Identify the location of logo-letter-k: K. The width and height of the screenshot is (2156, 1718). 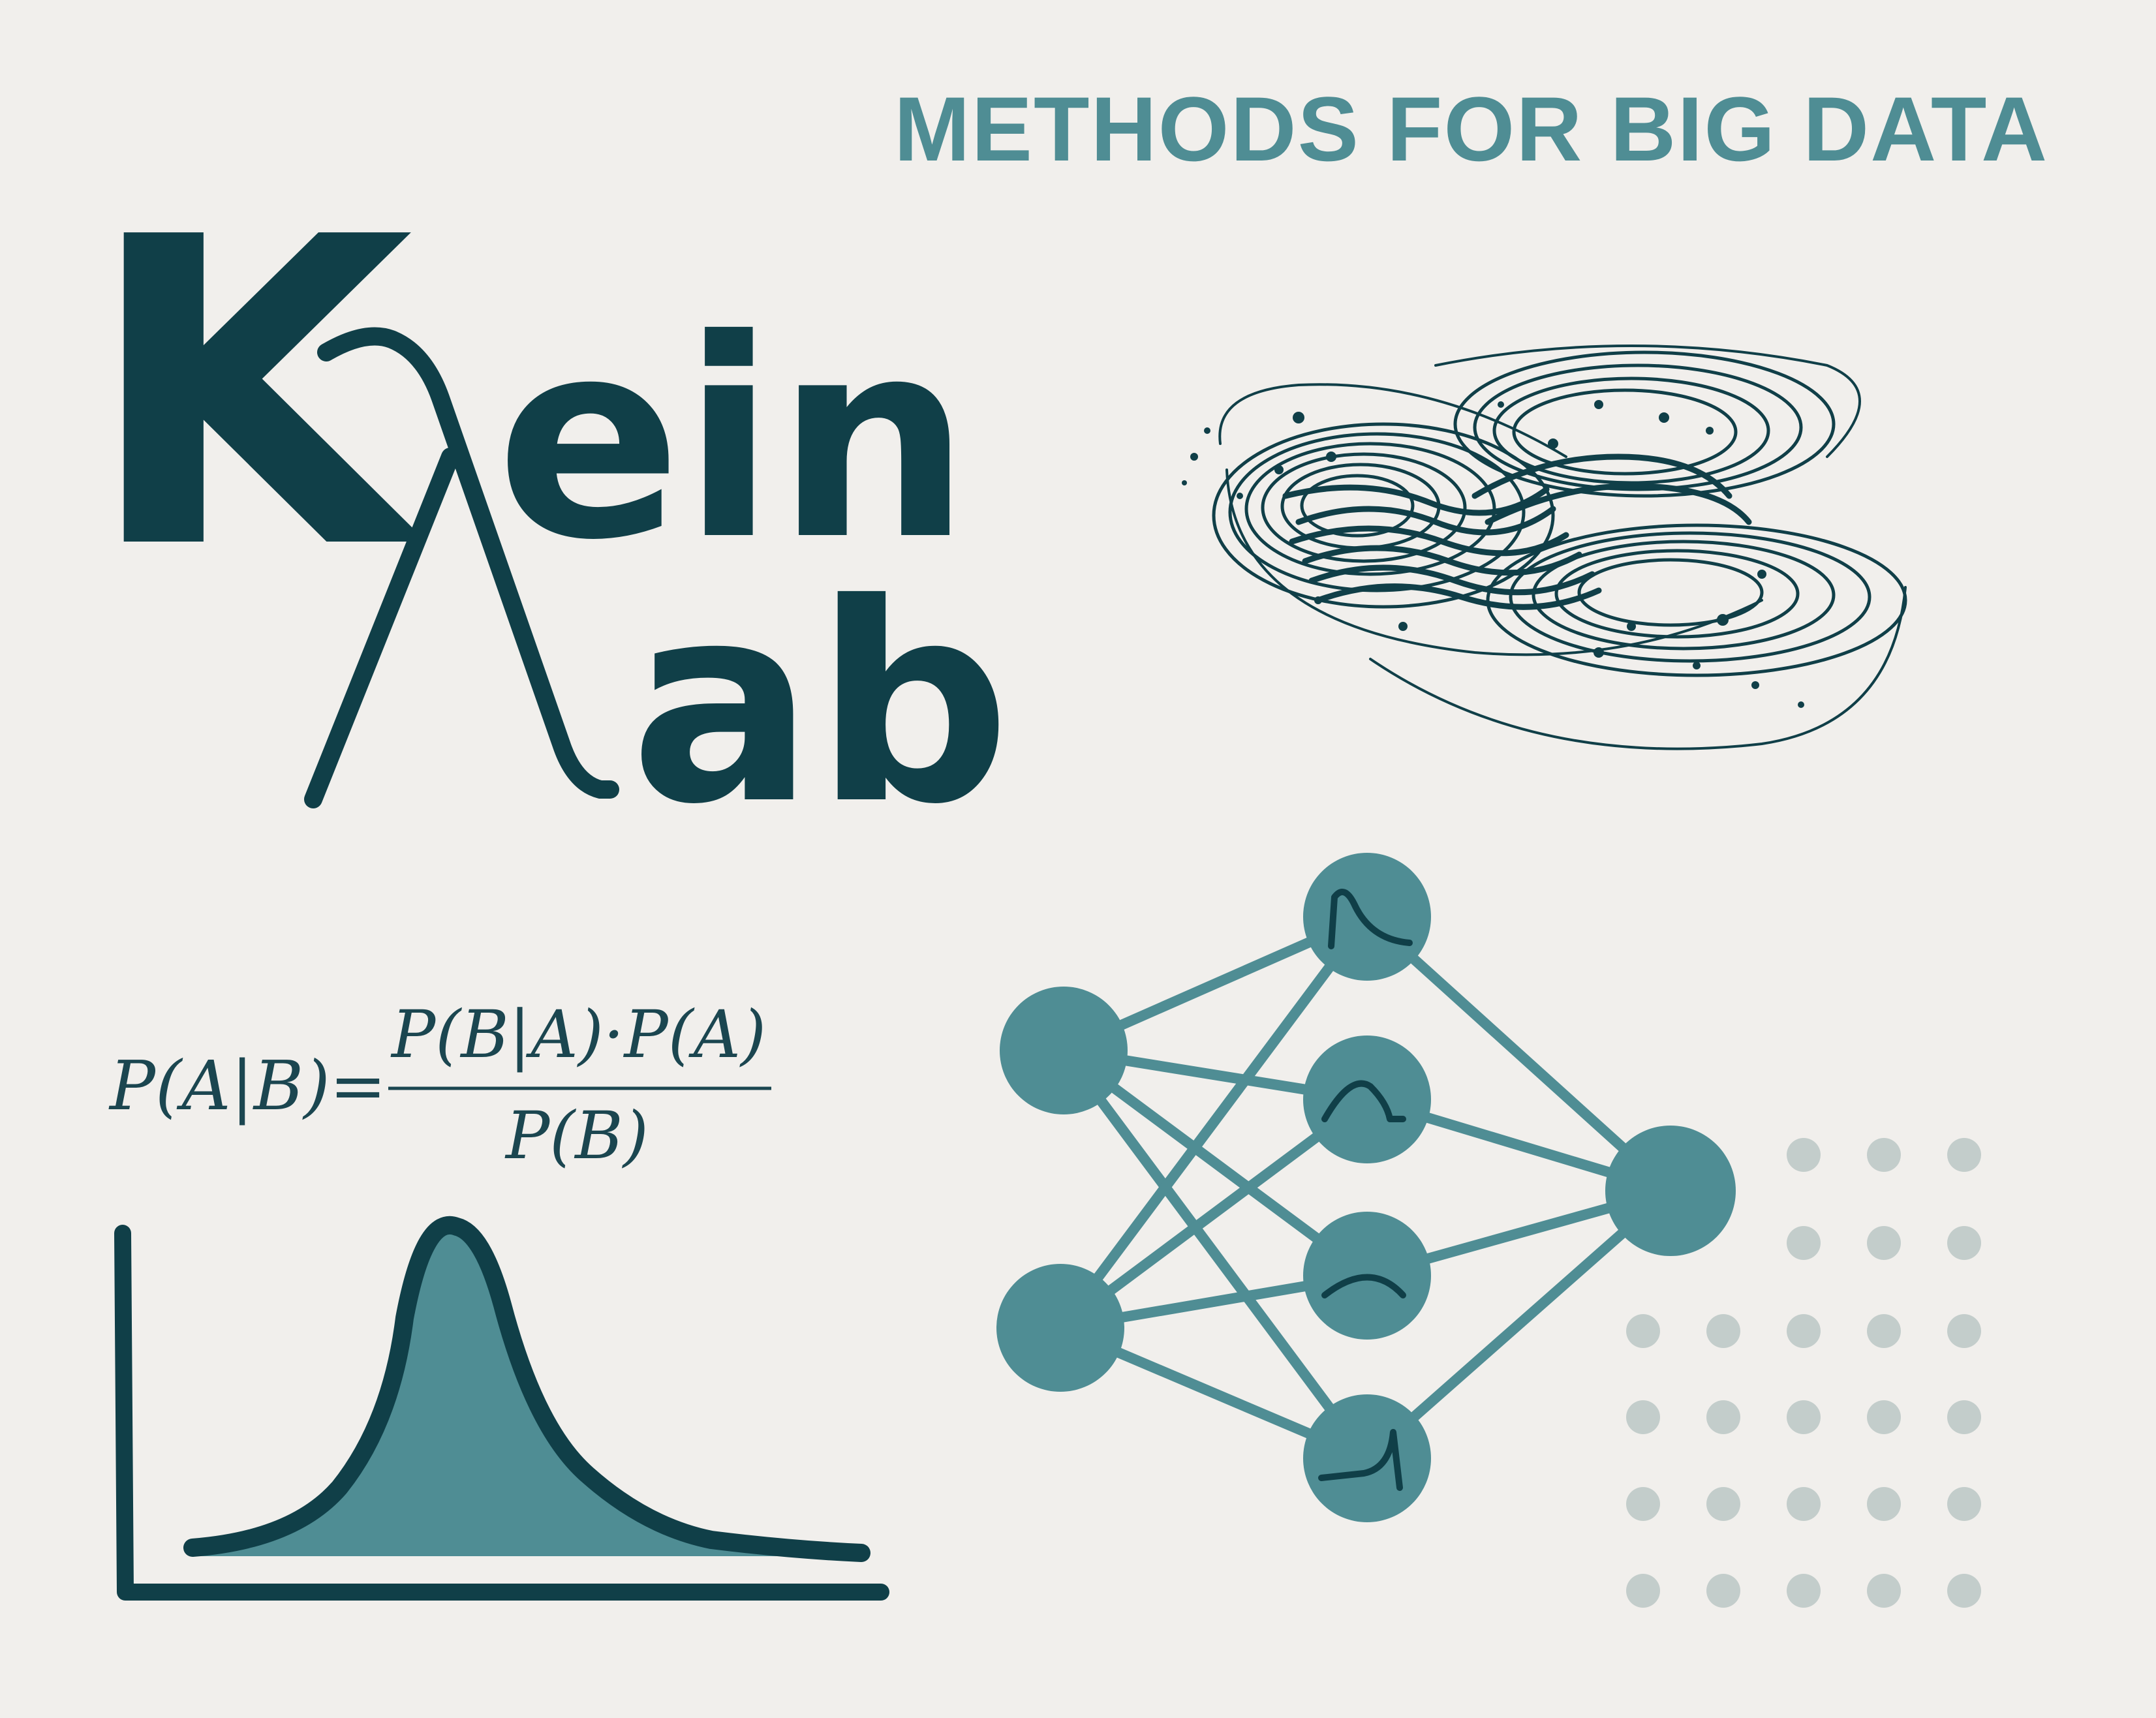
(257, 395).